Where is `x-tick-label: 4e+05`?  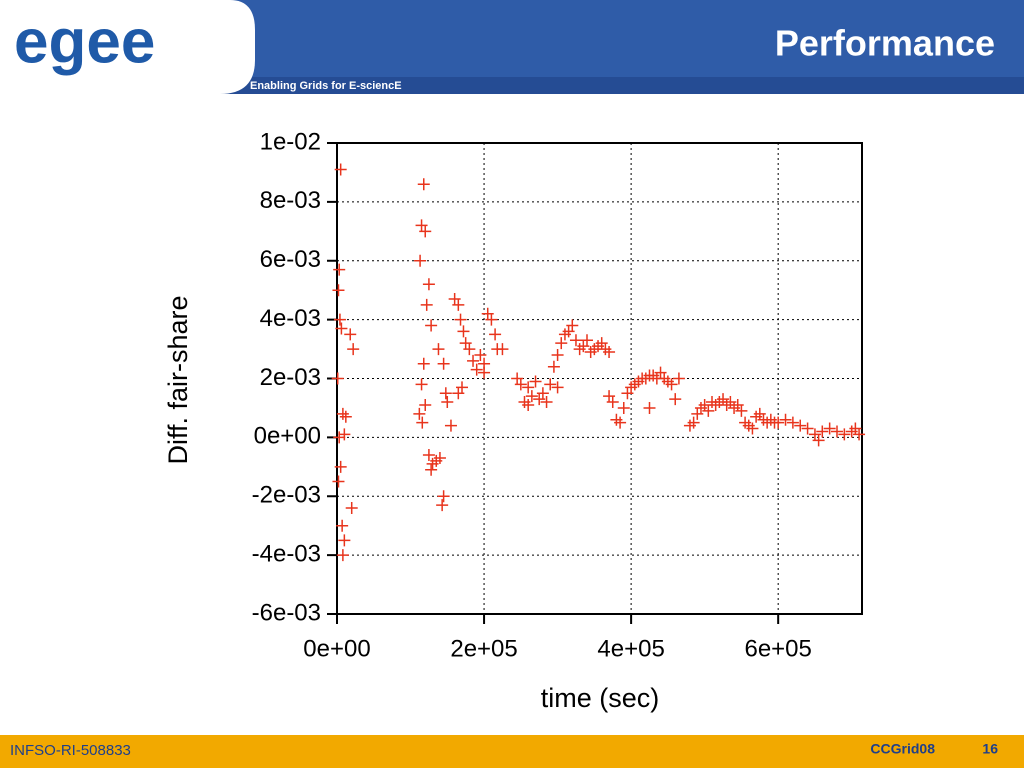 x-tick-label: 4e+05 is located at coordinates (630, 648).